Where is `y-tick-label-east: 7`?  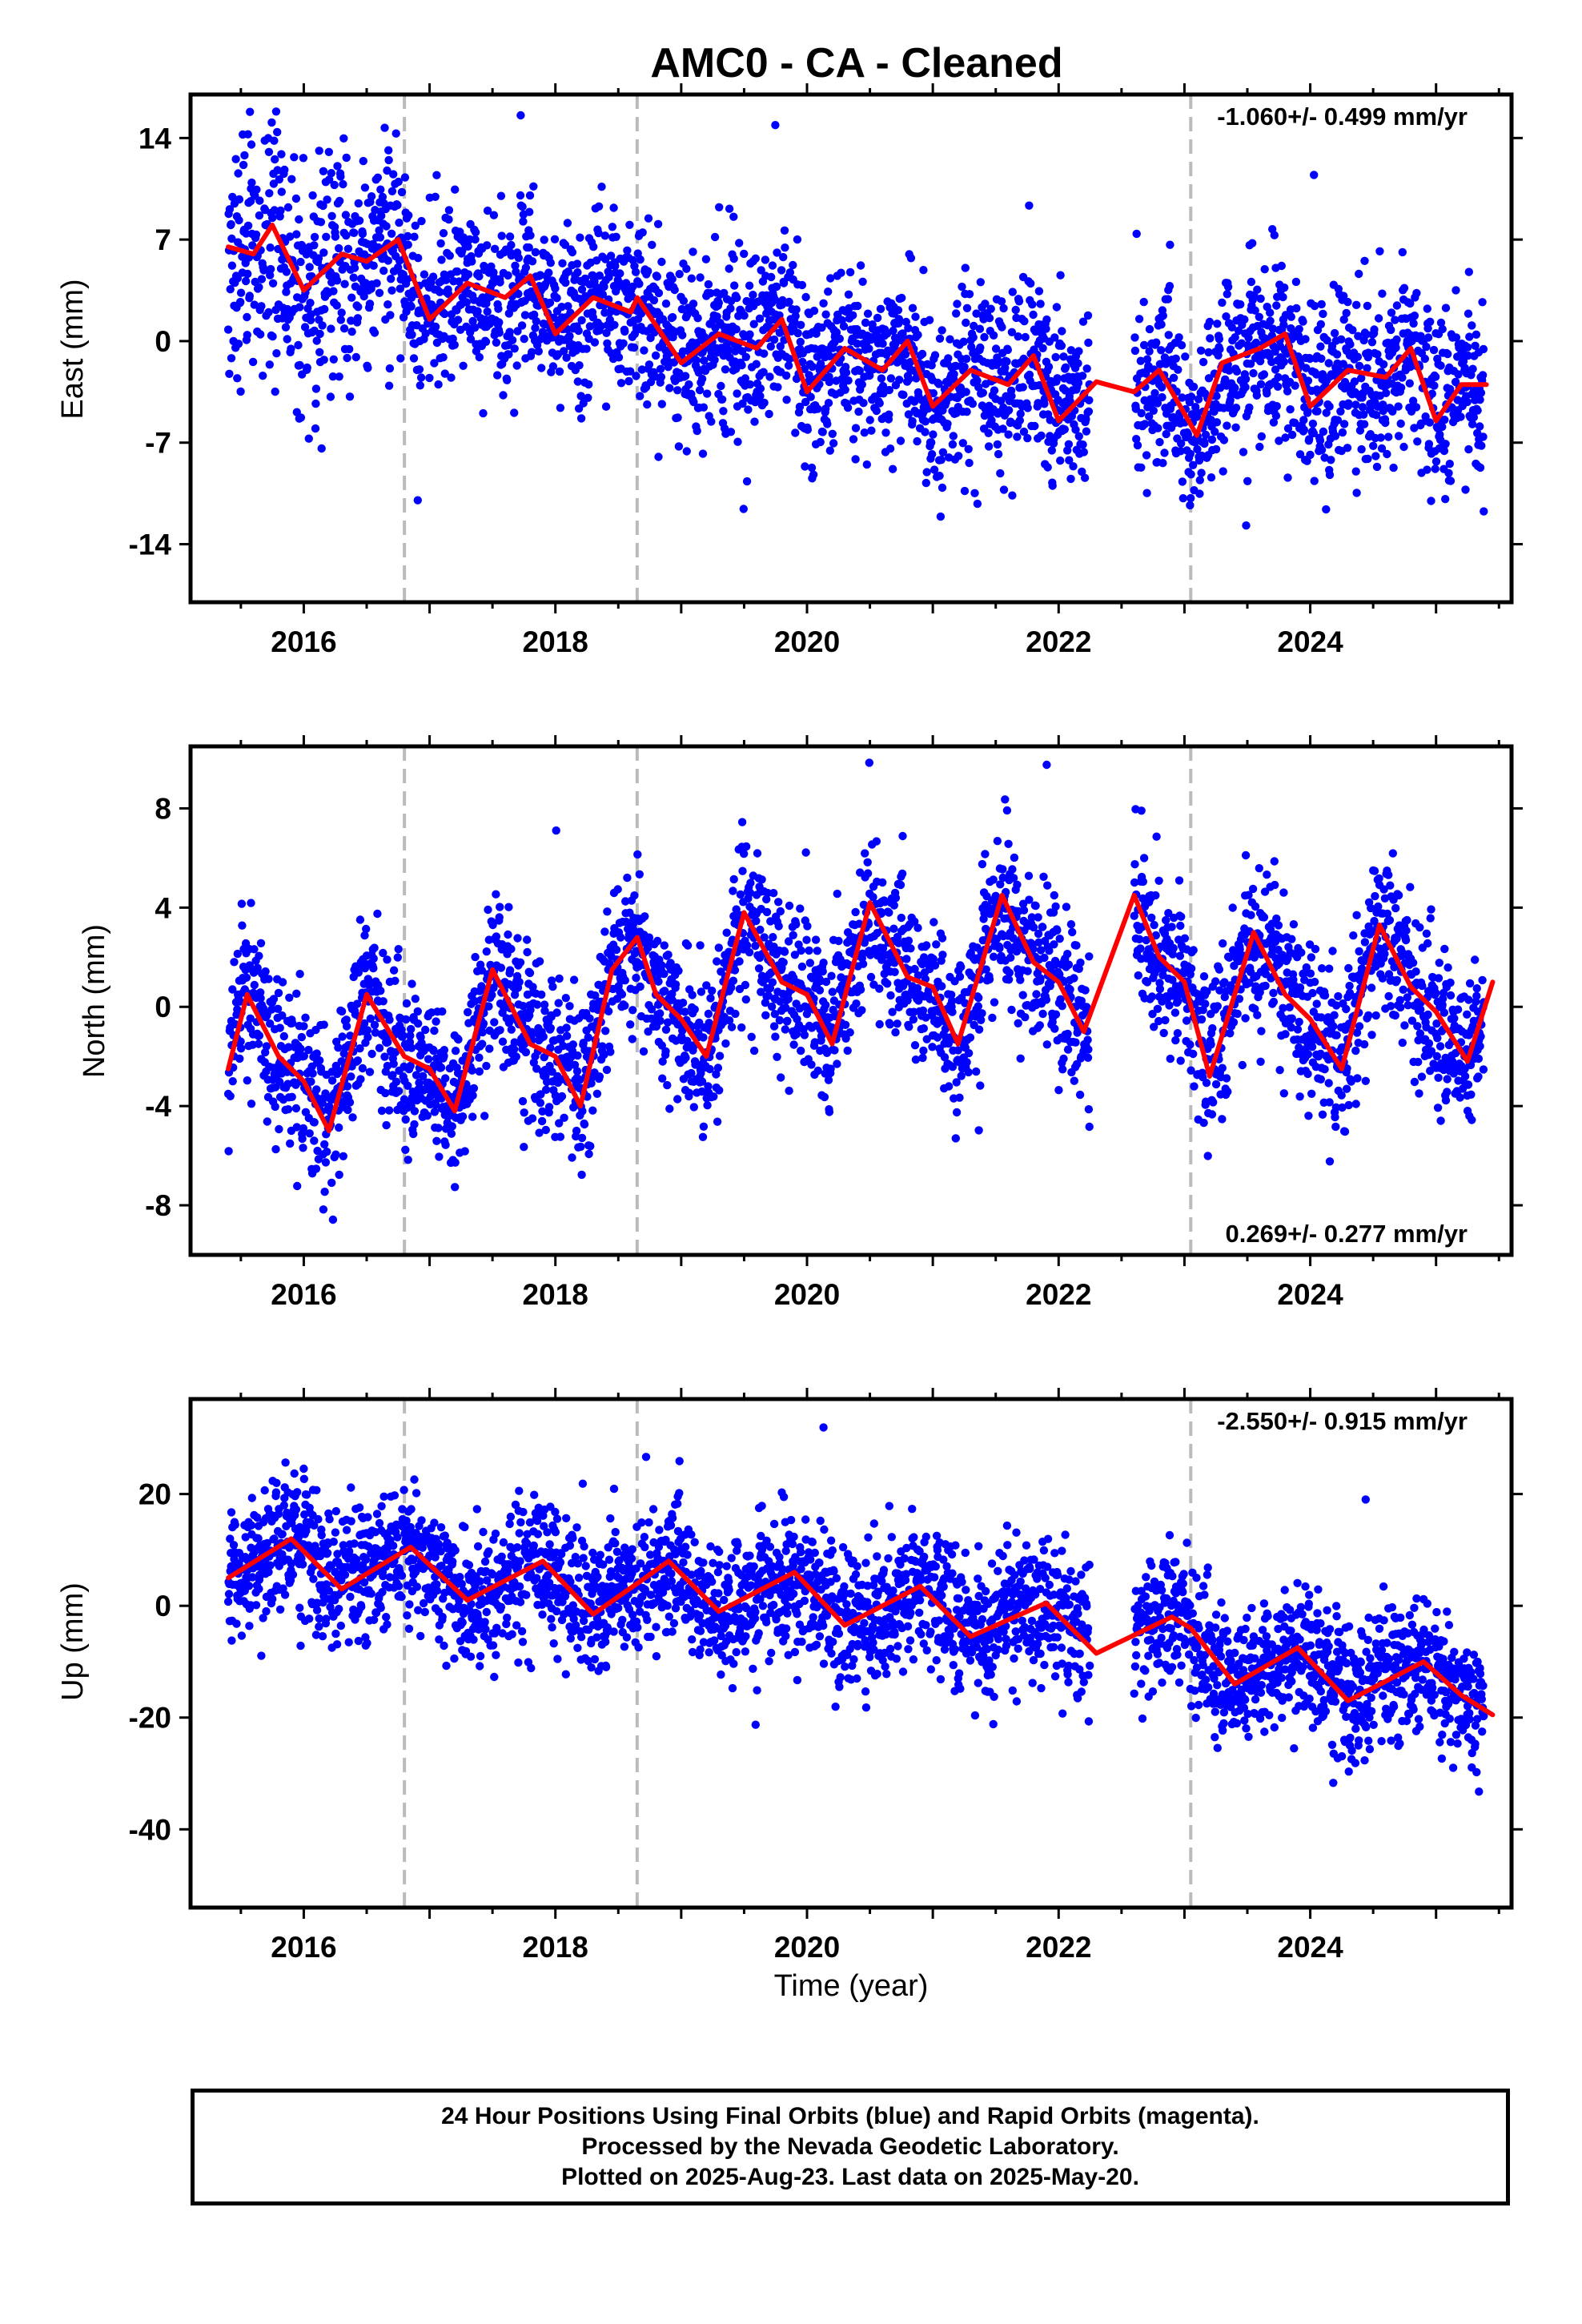 y-tick-label-east: 7 is located at coordinates (163, 239).